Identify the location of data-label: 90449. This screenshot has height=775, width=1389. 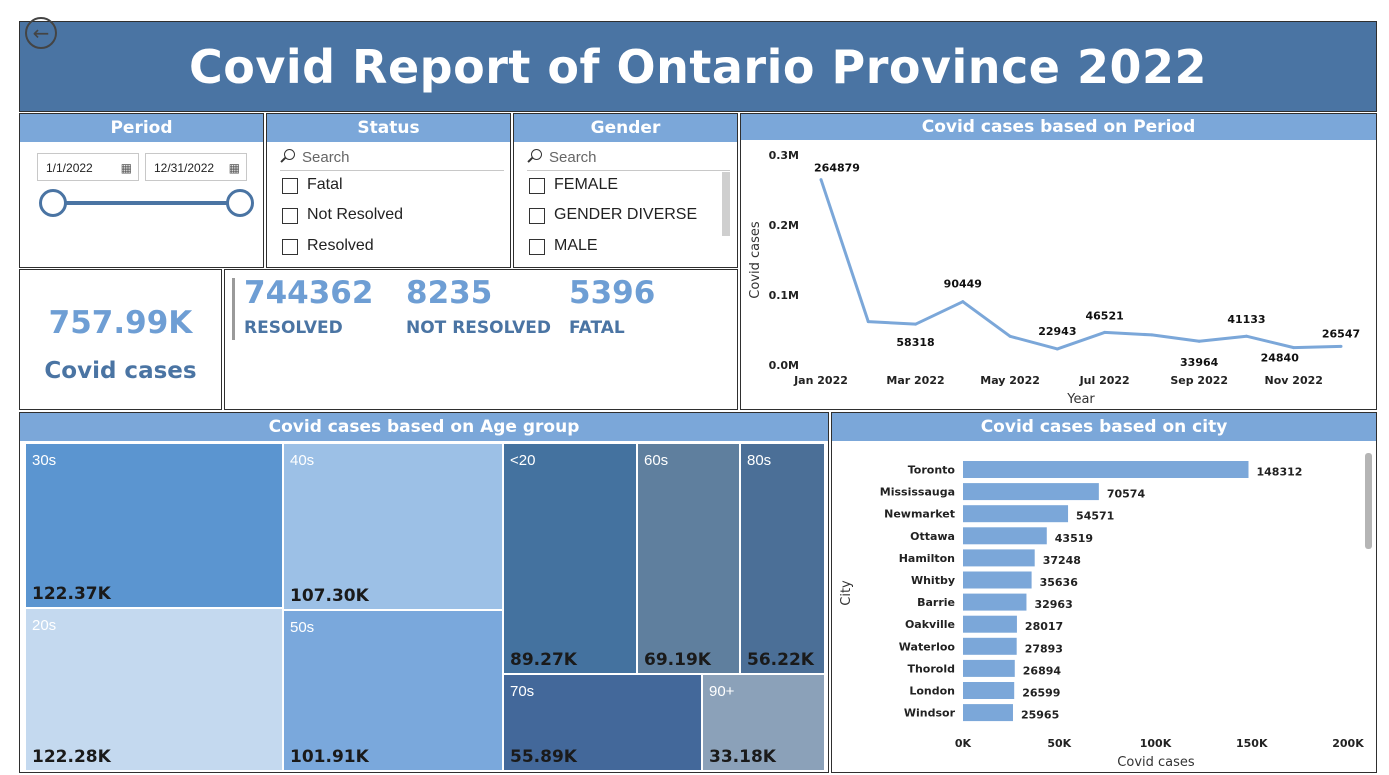
(963, 284).